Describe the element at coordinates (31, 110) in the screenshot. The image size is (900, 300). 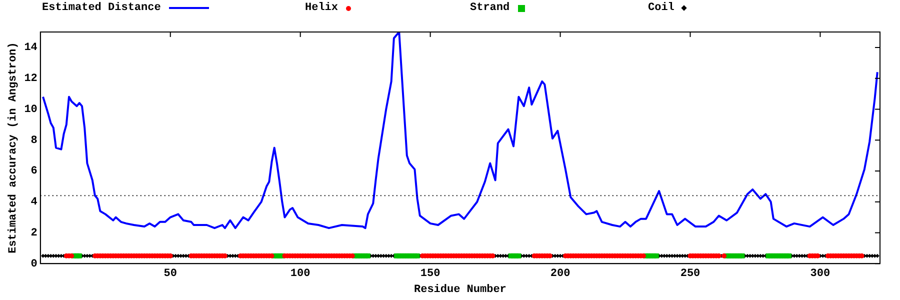
I see `y-tick-label: 10` at that location.